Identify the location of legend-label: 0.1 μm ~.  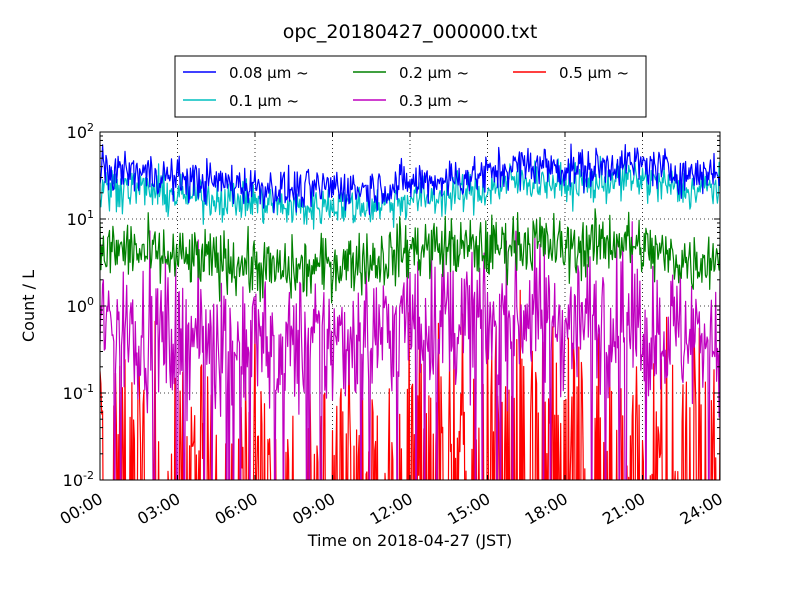
(264, 101).